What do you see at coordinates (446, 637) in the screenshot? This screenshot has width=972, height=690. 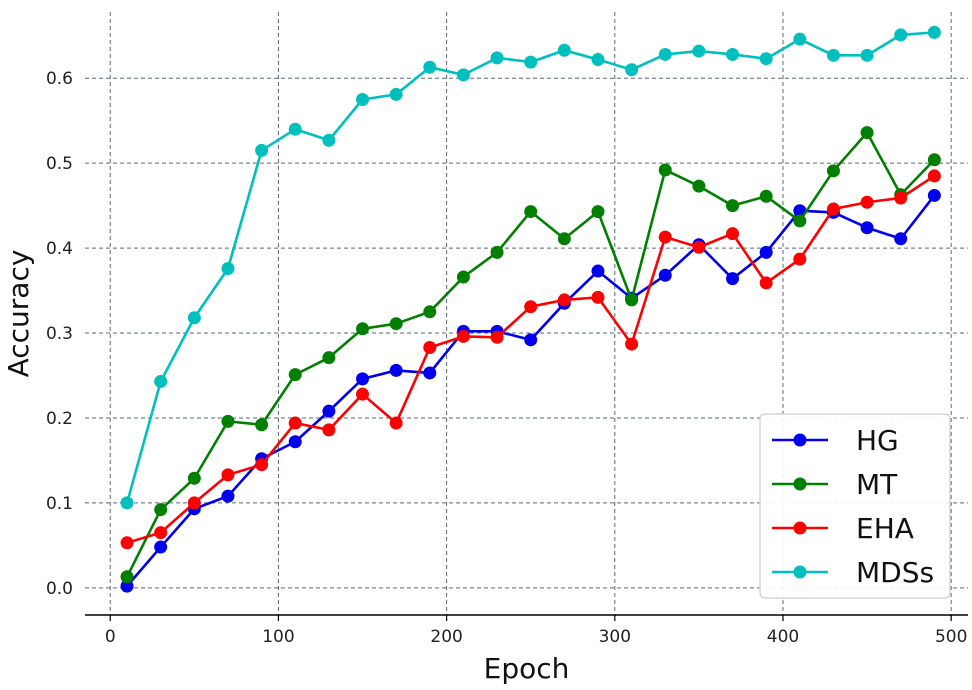 I see `x-tick-label: 200` at bounding box center [446, 637].